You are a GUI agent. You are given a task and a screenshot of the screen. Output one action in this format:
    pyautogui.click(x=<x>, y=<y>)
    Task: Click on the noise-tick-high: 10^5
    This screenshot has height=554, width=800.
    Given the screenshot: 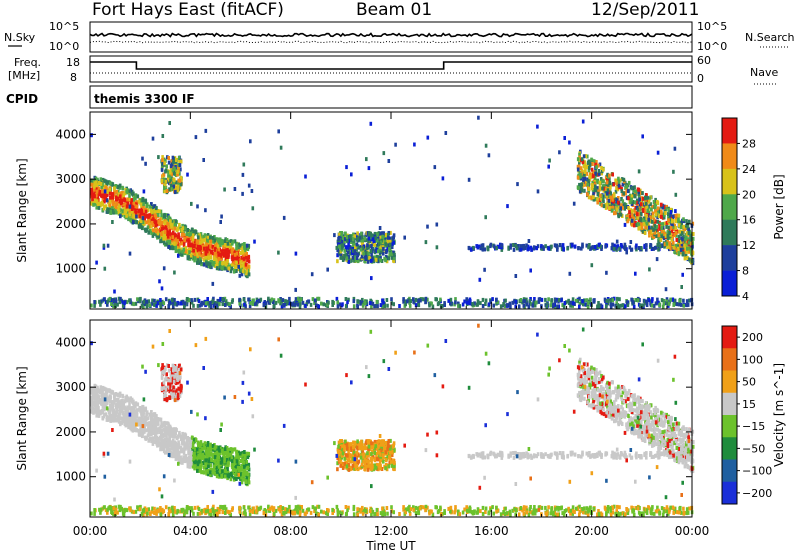 What is the action you would take?
    pyautogui.click(x=64, y=26)
    